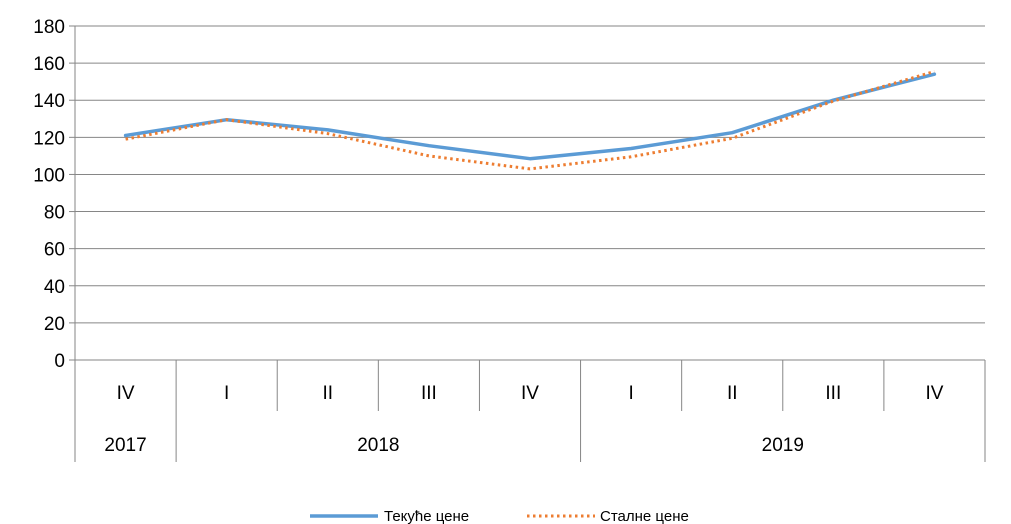  What do you see at coordinates (426, 516) in the screenshot?
I see `legend-label-1: Текуће цене` at bounding box center [426, 516].